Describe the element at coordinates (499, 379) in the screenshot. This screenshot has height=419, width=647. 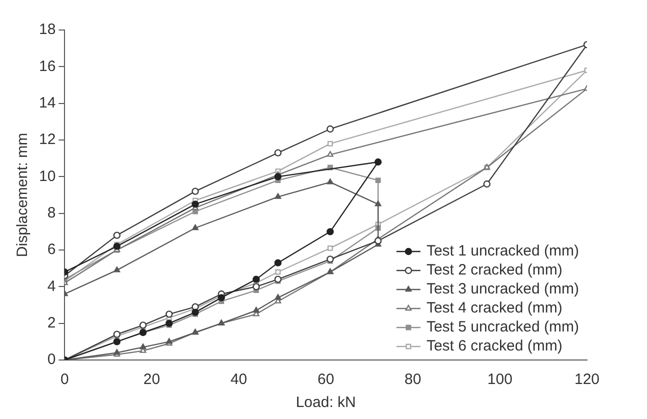
I see `x-tick-label: 100` at that location.